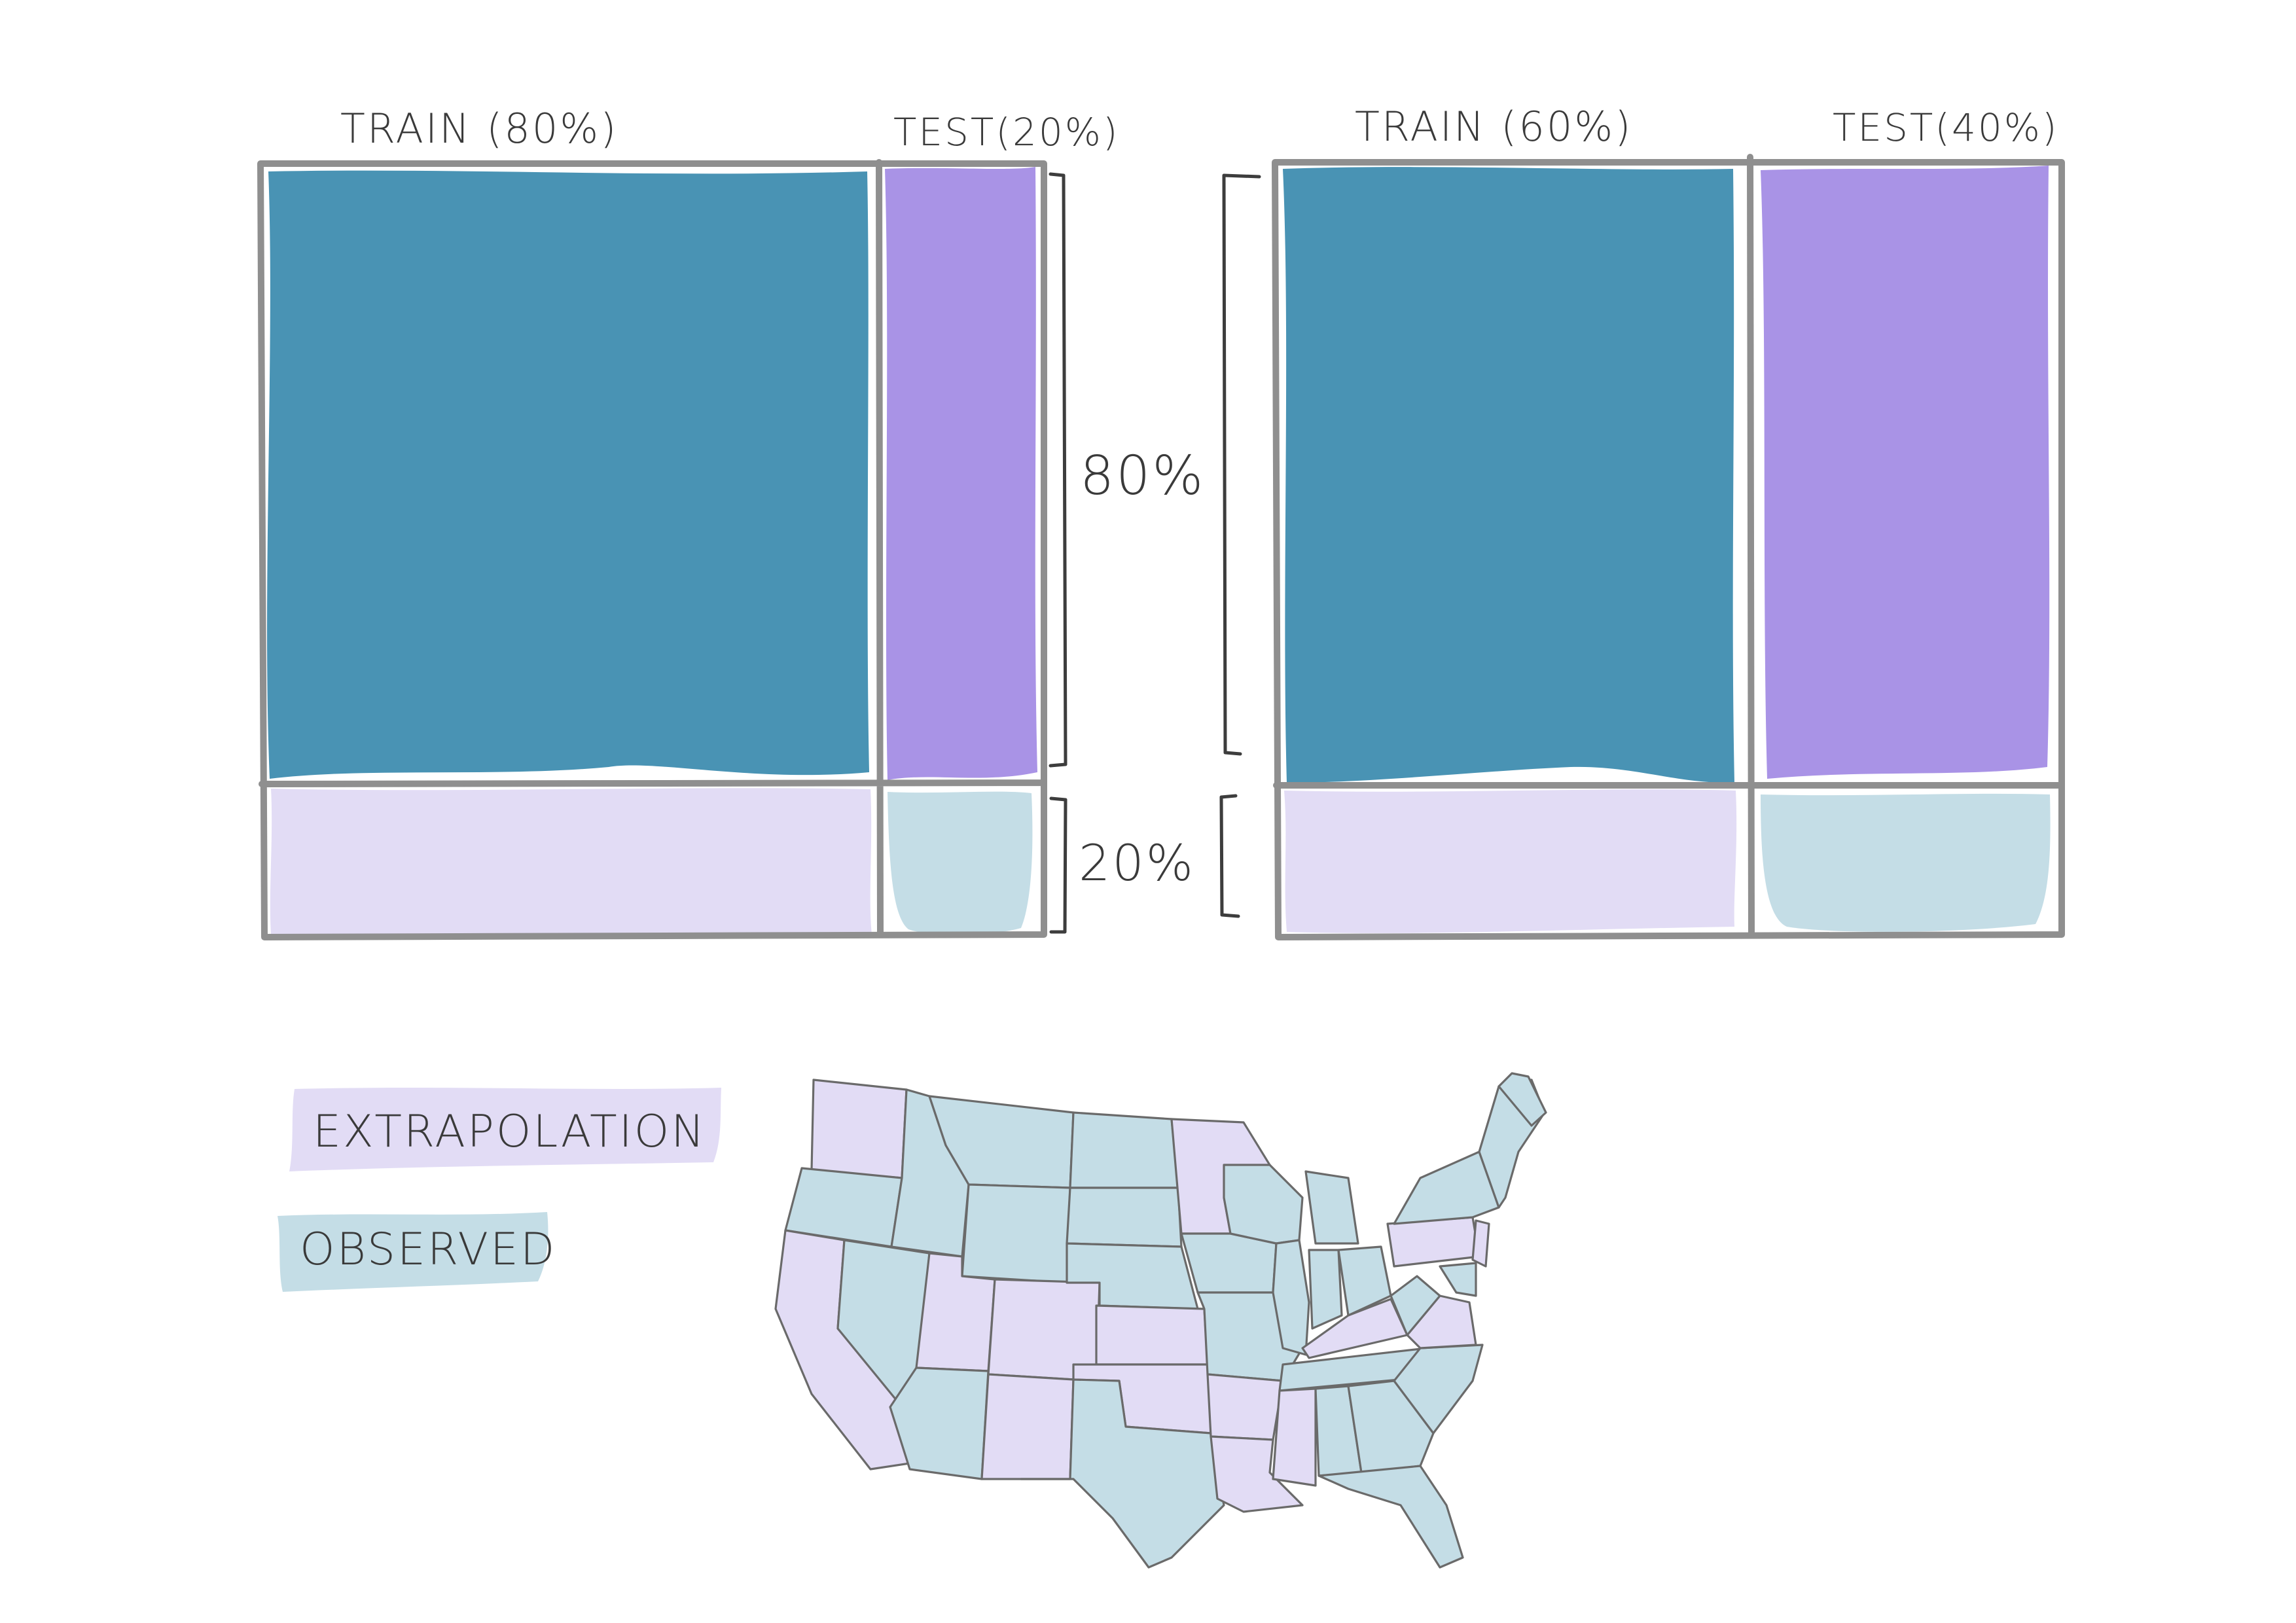  What do you see at coordinates (961, 473) in the screenshot?
I see `left-test-block` at bounding box center [961, 473].